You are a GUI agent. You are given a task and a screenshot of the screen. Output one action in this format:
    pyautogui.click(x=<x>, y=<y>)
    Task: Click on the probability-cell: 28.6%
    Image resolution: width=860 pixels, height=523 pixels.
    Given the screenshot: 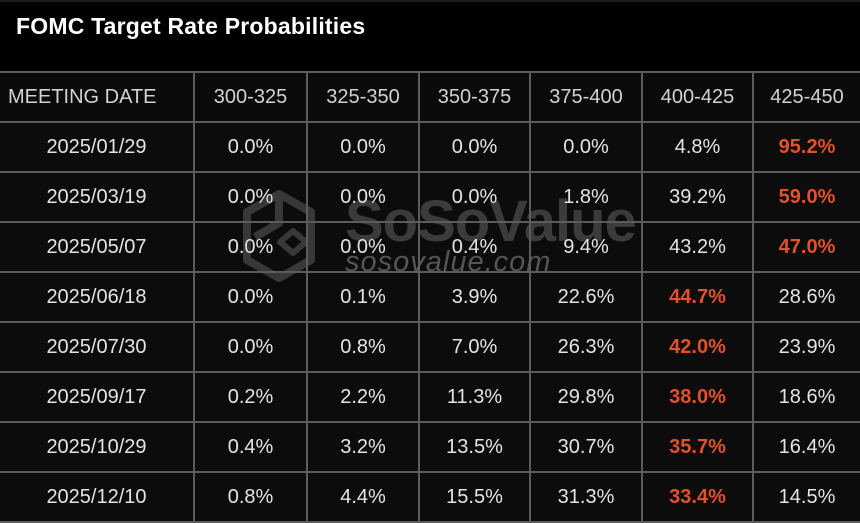 What is the action you would take?
    pyautogui.click(x=806, y=297)
    